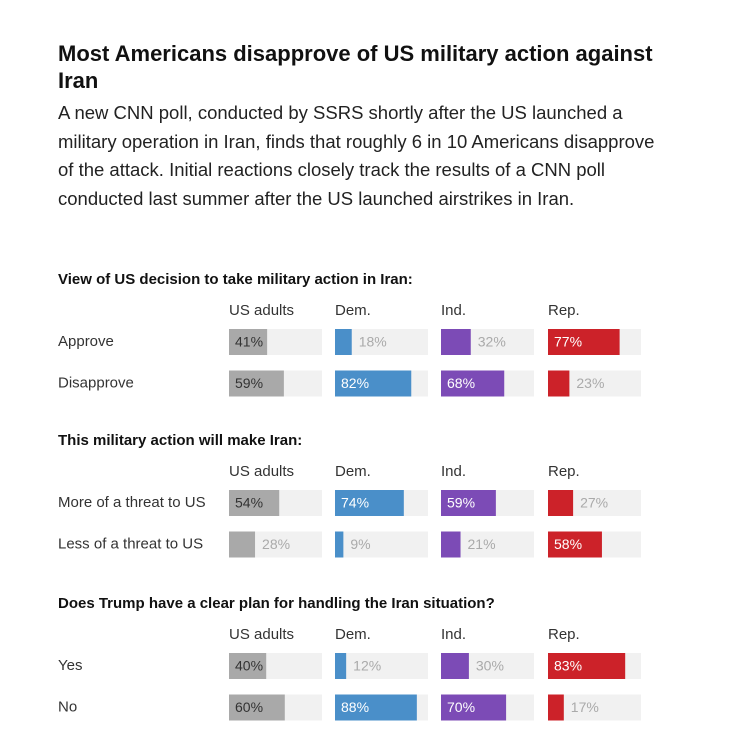  Describe the element at coordinates (373, 342) in the screenshot. I see `value-label: 18%` at that location.